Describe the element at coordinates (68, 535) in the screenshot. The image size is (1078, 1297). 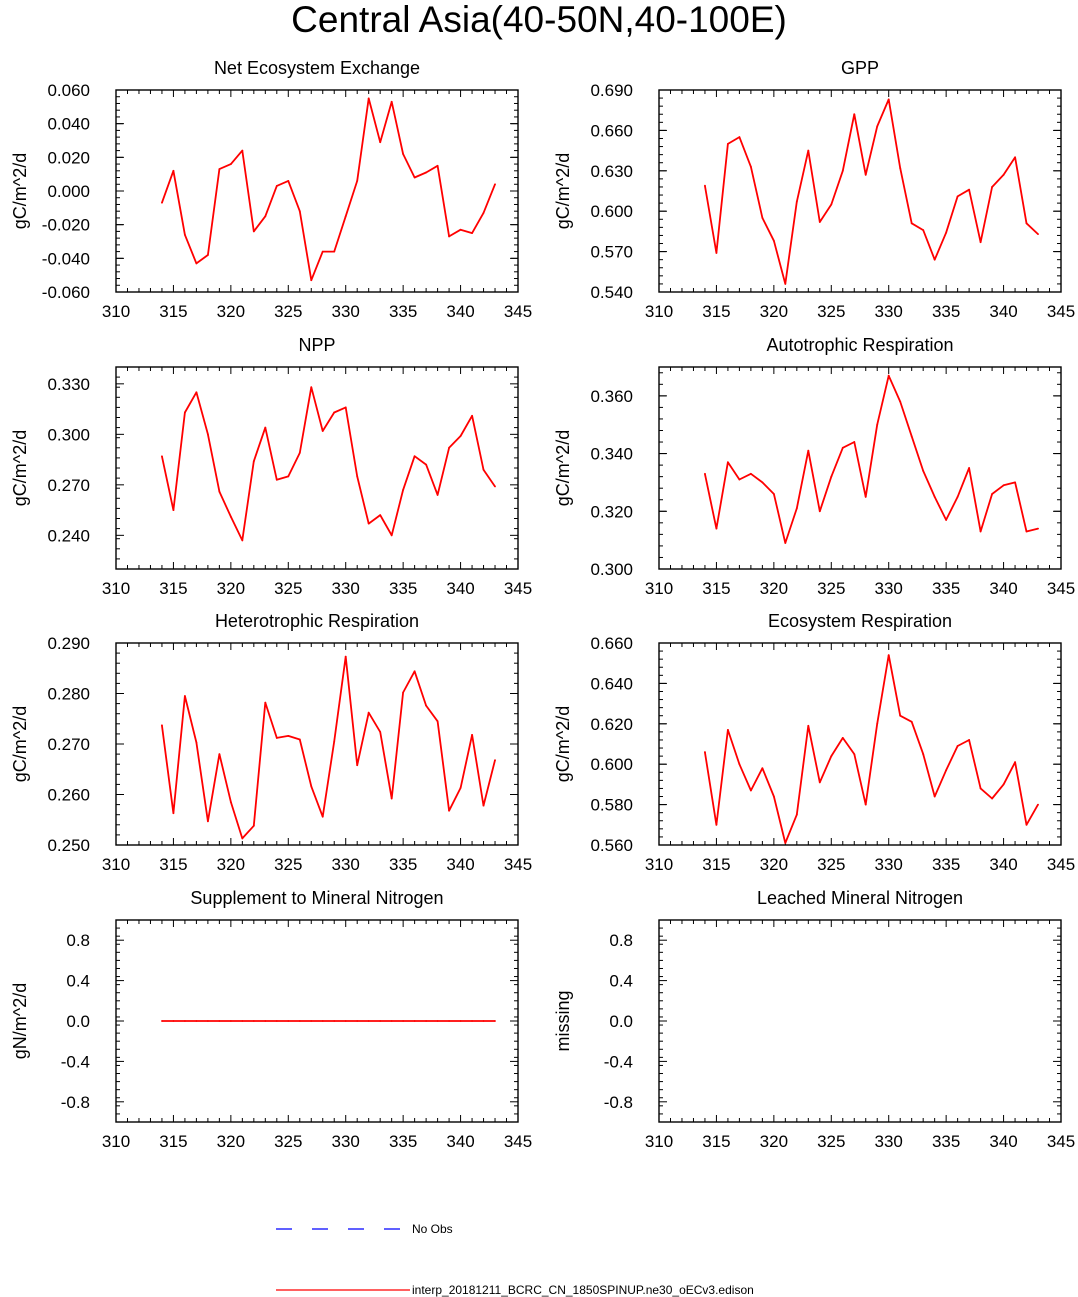
I see `y-tick-label: 0.240` at that location.